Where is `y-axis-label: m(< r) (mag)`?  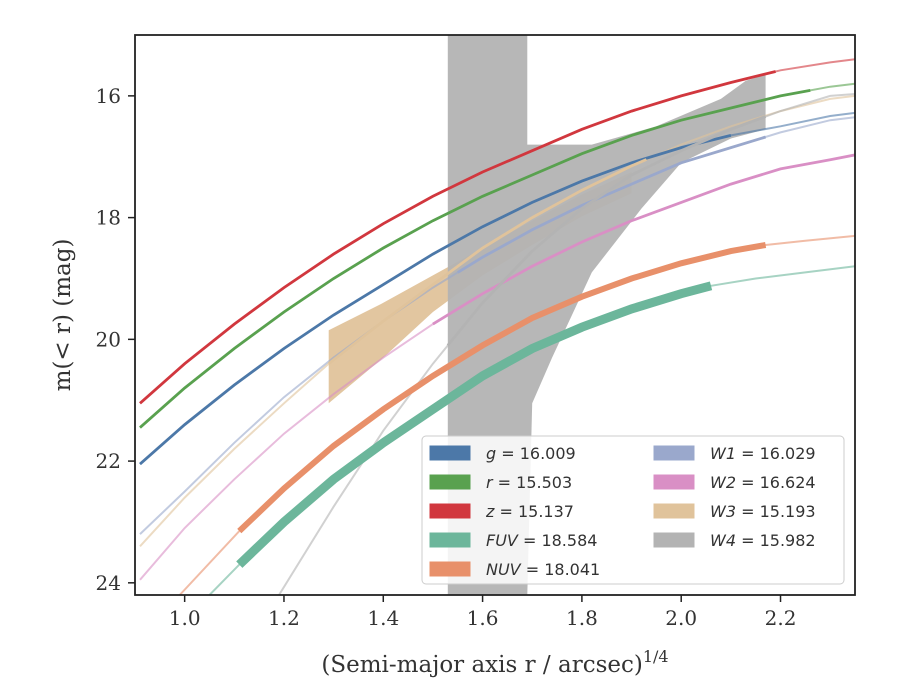
y-axis-label: m(< r) (mag) is located at coordinates (63, 315).